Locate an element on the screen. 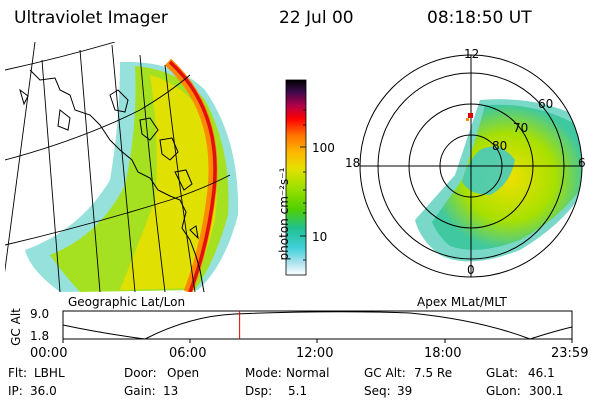  left-panel-caption: Geographic Lat/Lon is located at coordinates (127, 302).